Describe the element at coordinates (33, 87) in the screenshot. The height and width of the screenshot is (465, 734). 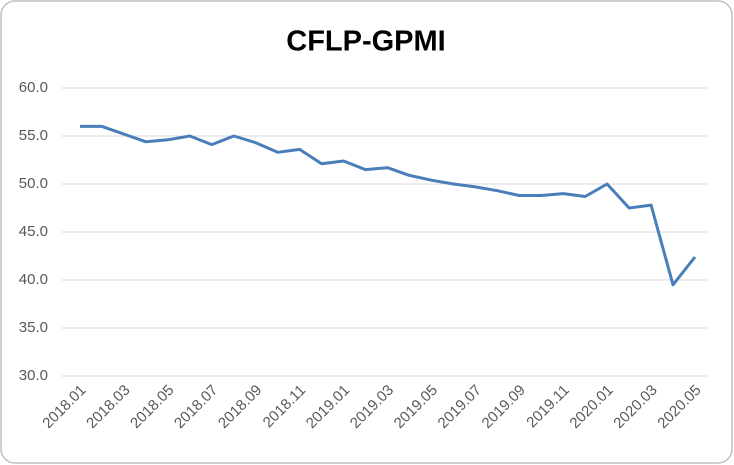
I see `y-tick-label: 60.0` at that location.